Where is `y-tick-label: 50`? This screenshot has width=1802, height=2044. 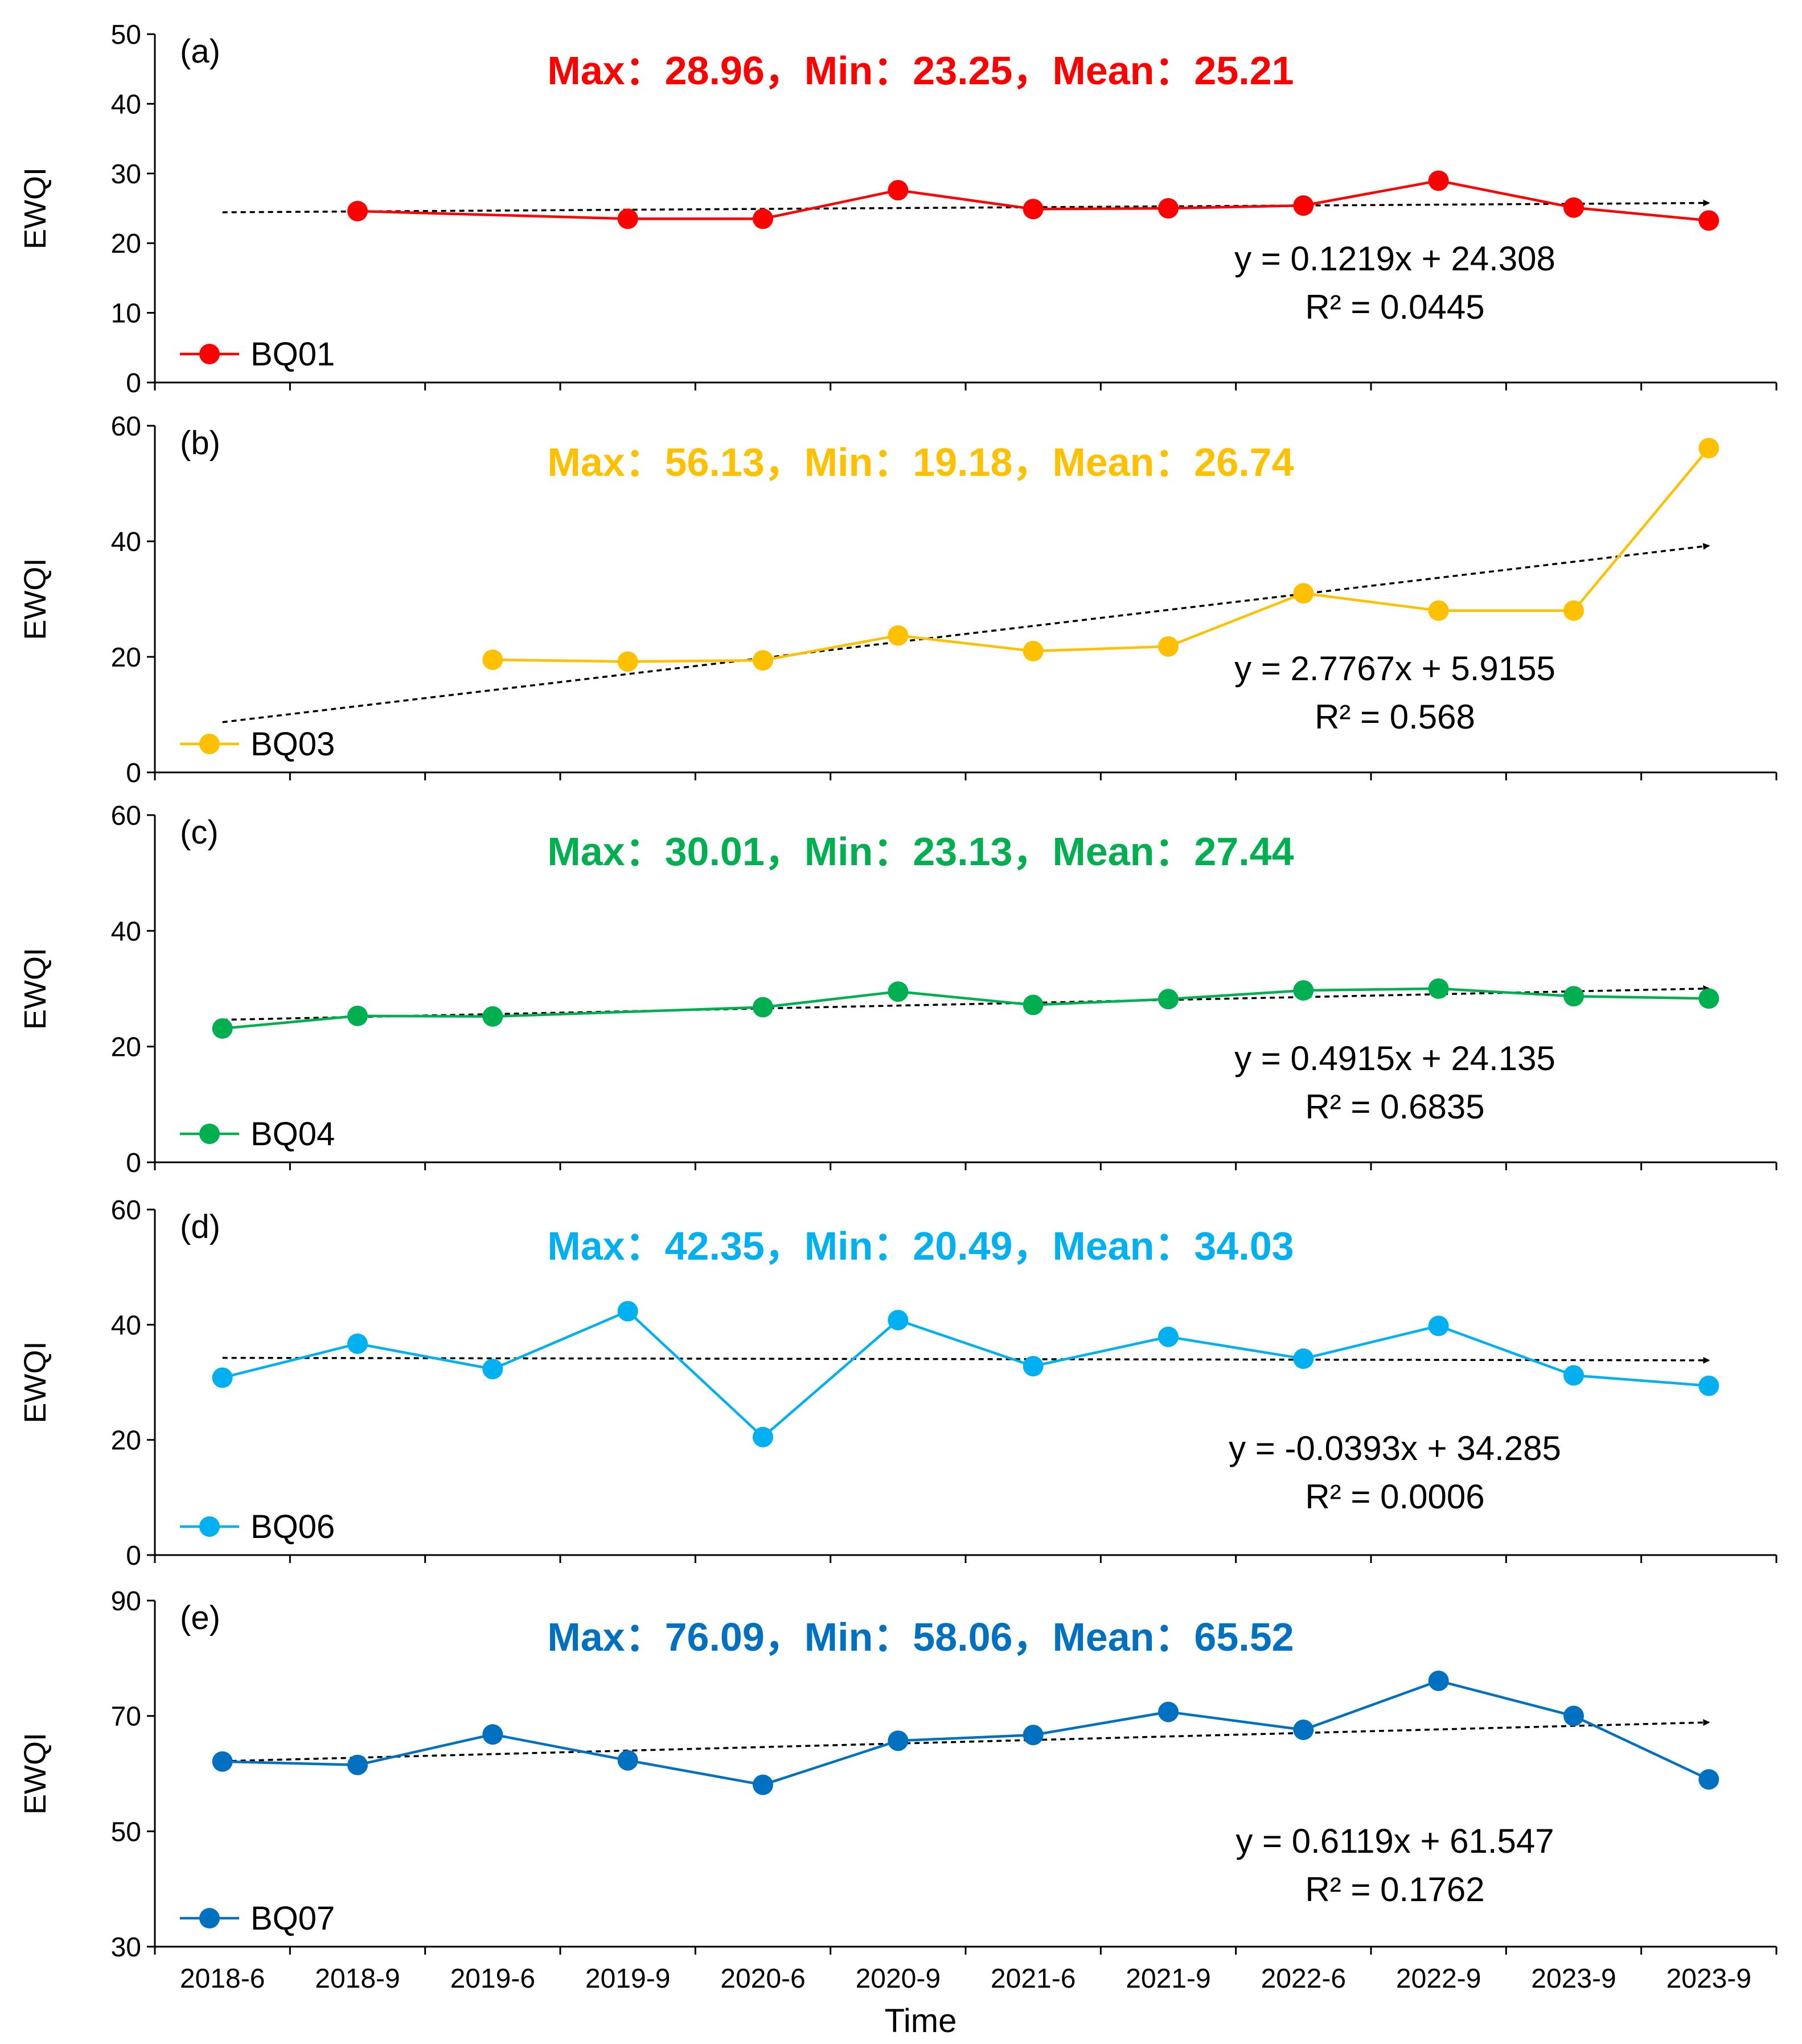
y-tick-label: 50 is located at coordinates (126, 1832).